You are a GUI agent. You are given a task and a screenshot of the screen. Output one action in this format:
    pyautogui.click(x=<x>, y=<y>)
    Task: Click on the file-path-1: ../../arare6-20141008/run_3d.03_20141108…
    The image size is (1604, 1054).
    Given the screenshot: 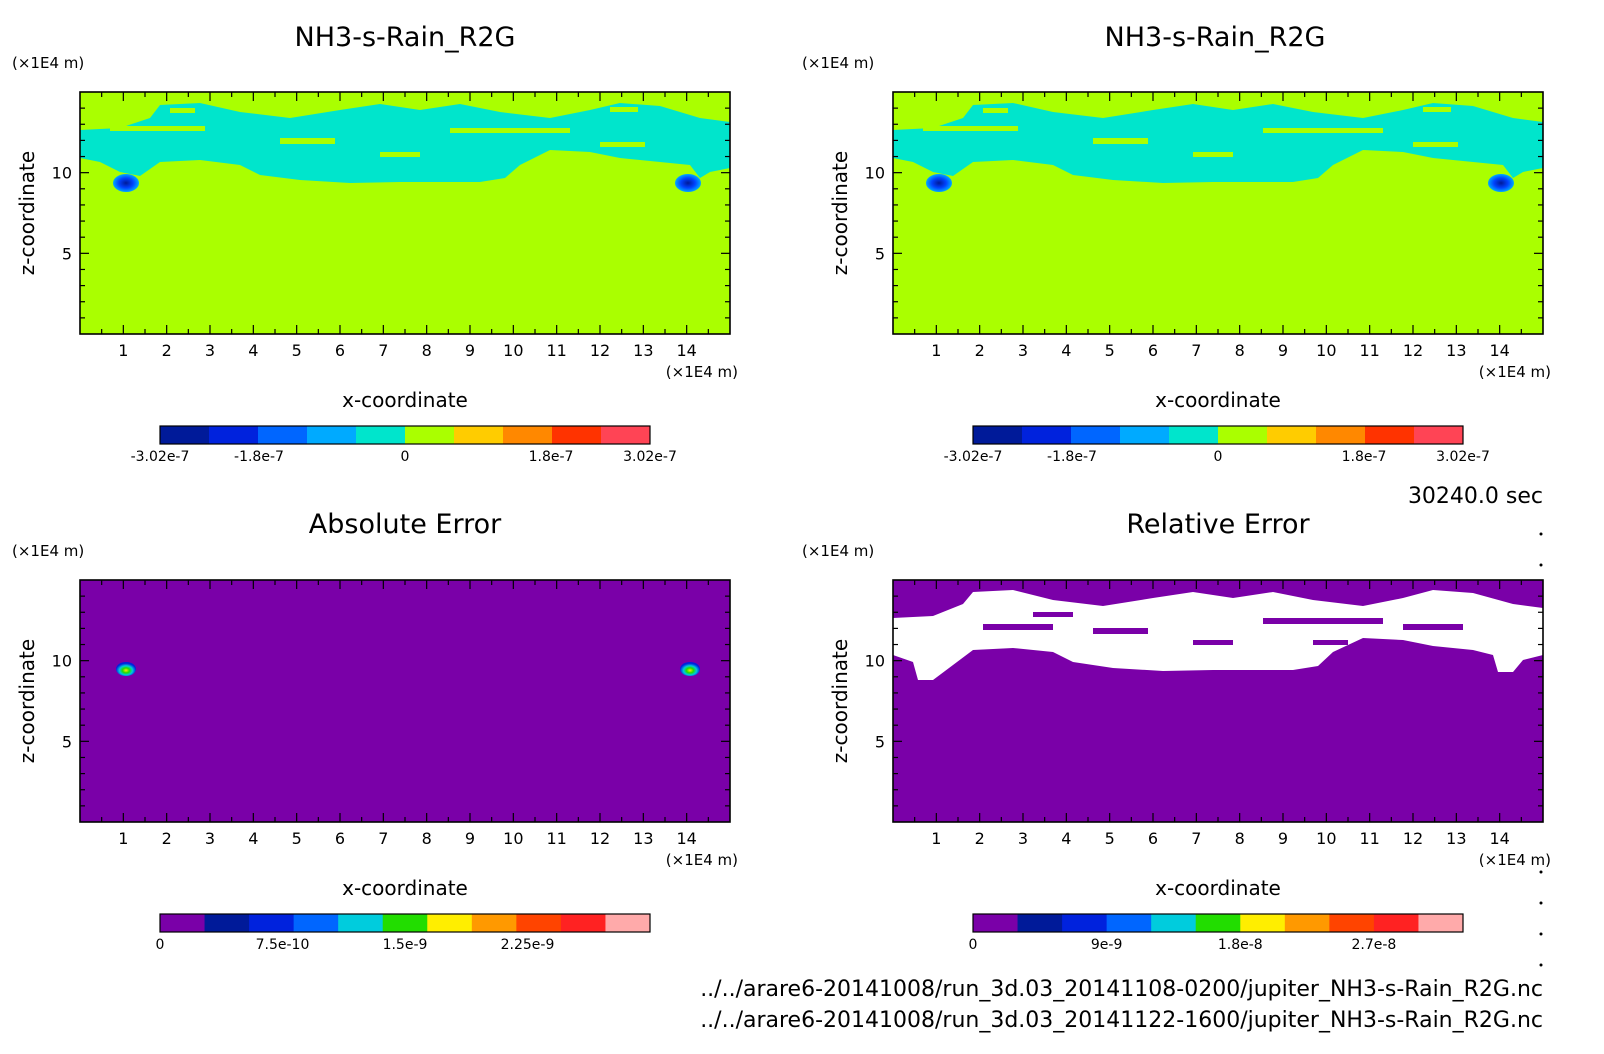 What is the action you would take?
    pyautogui.click(x=1121, y=989)
    